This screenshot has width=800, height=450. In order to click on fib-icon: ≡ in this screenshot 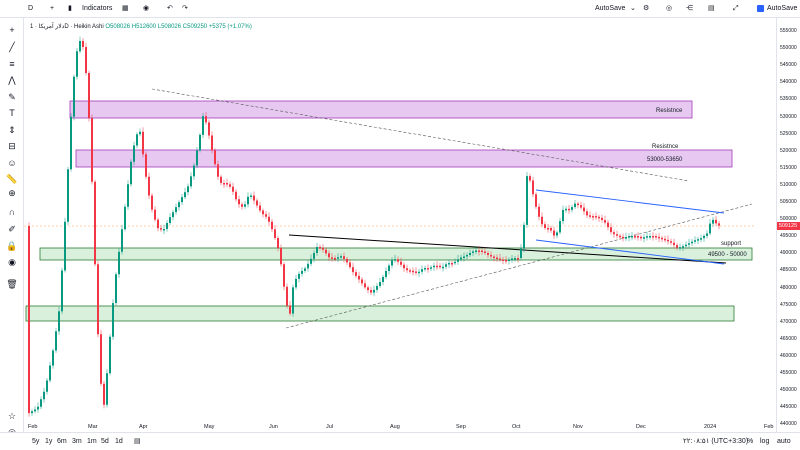, I will do `click(12, 64)`.